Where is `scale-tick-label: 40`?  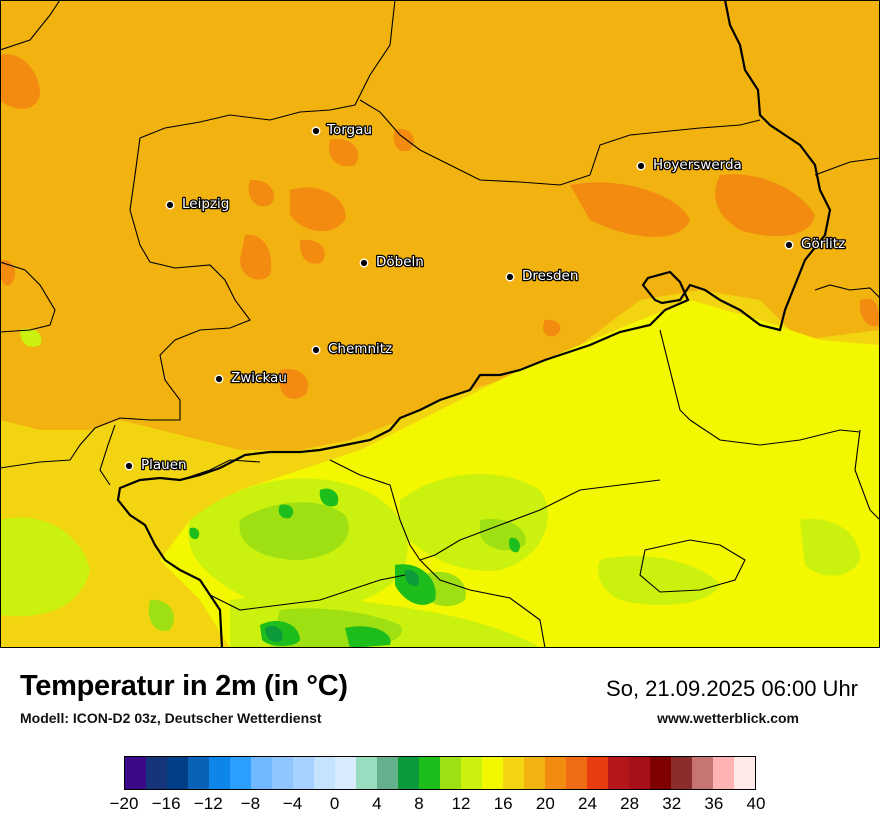 scale-tick-label: 40 is located at coordinates (756, 803).